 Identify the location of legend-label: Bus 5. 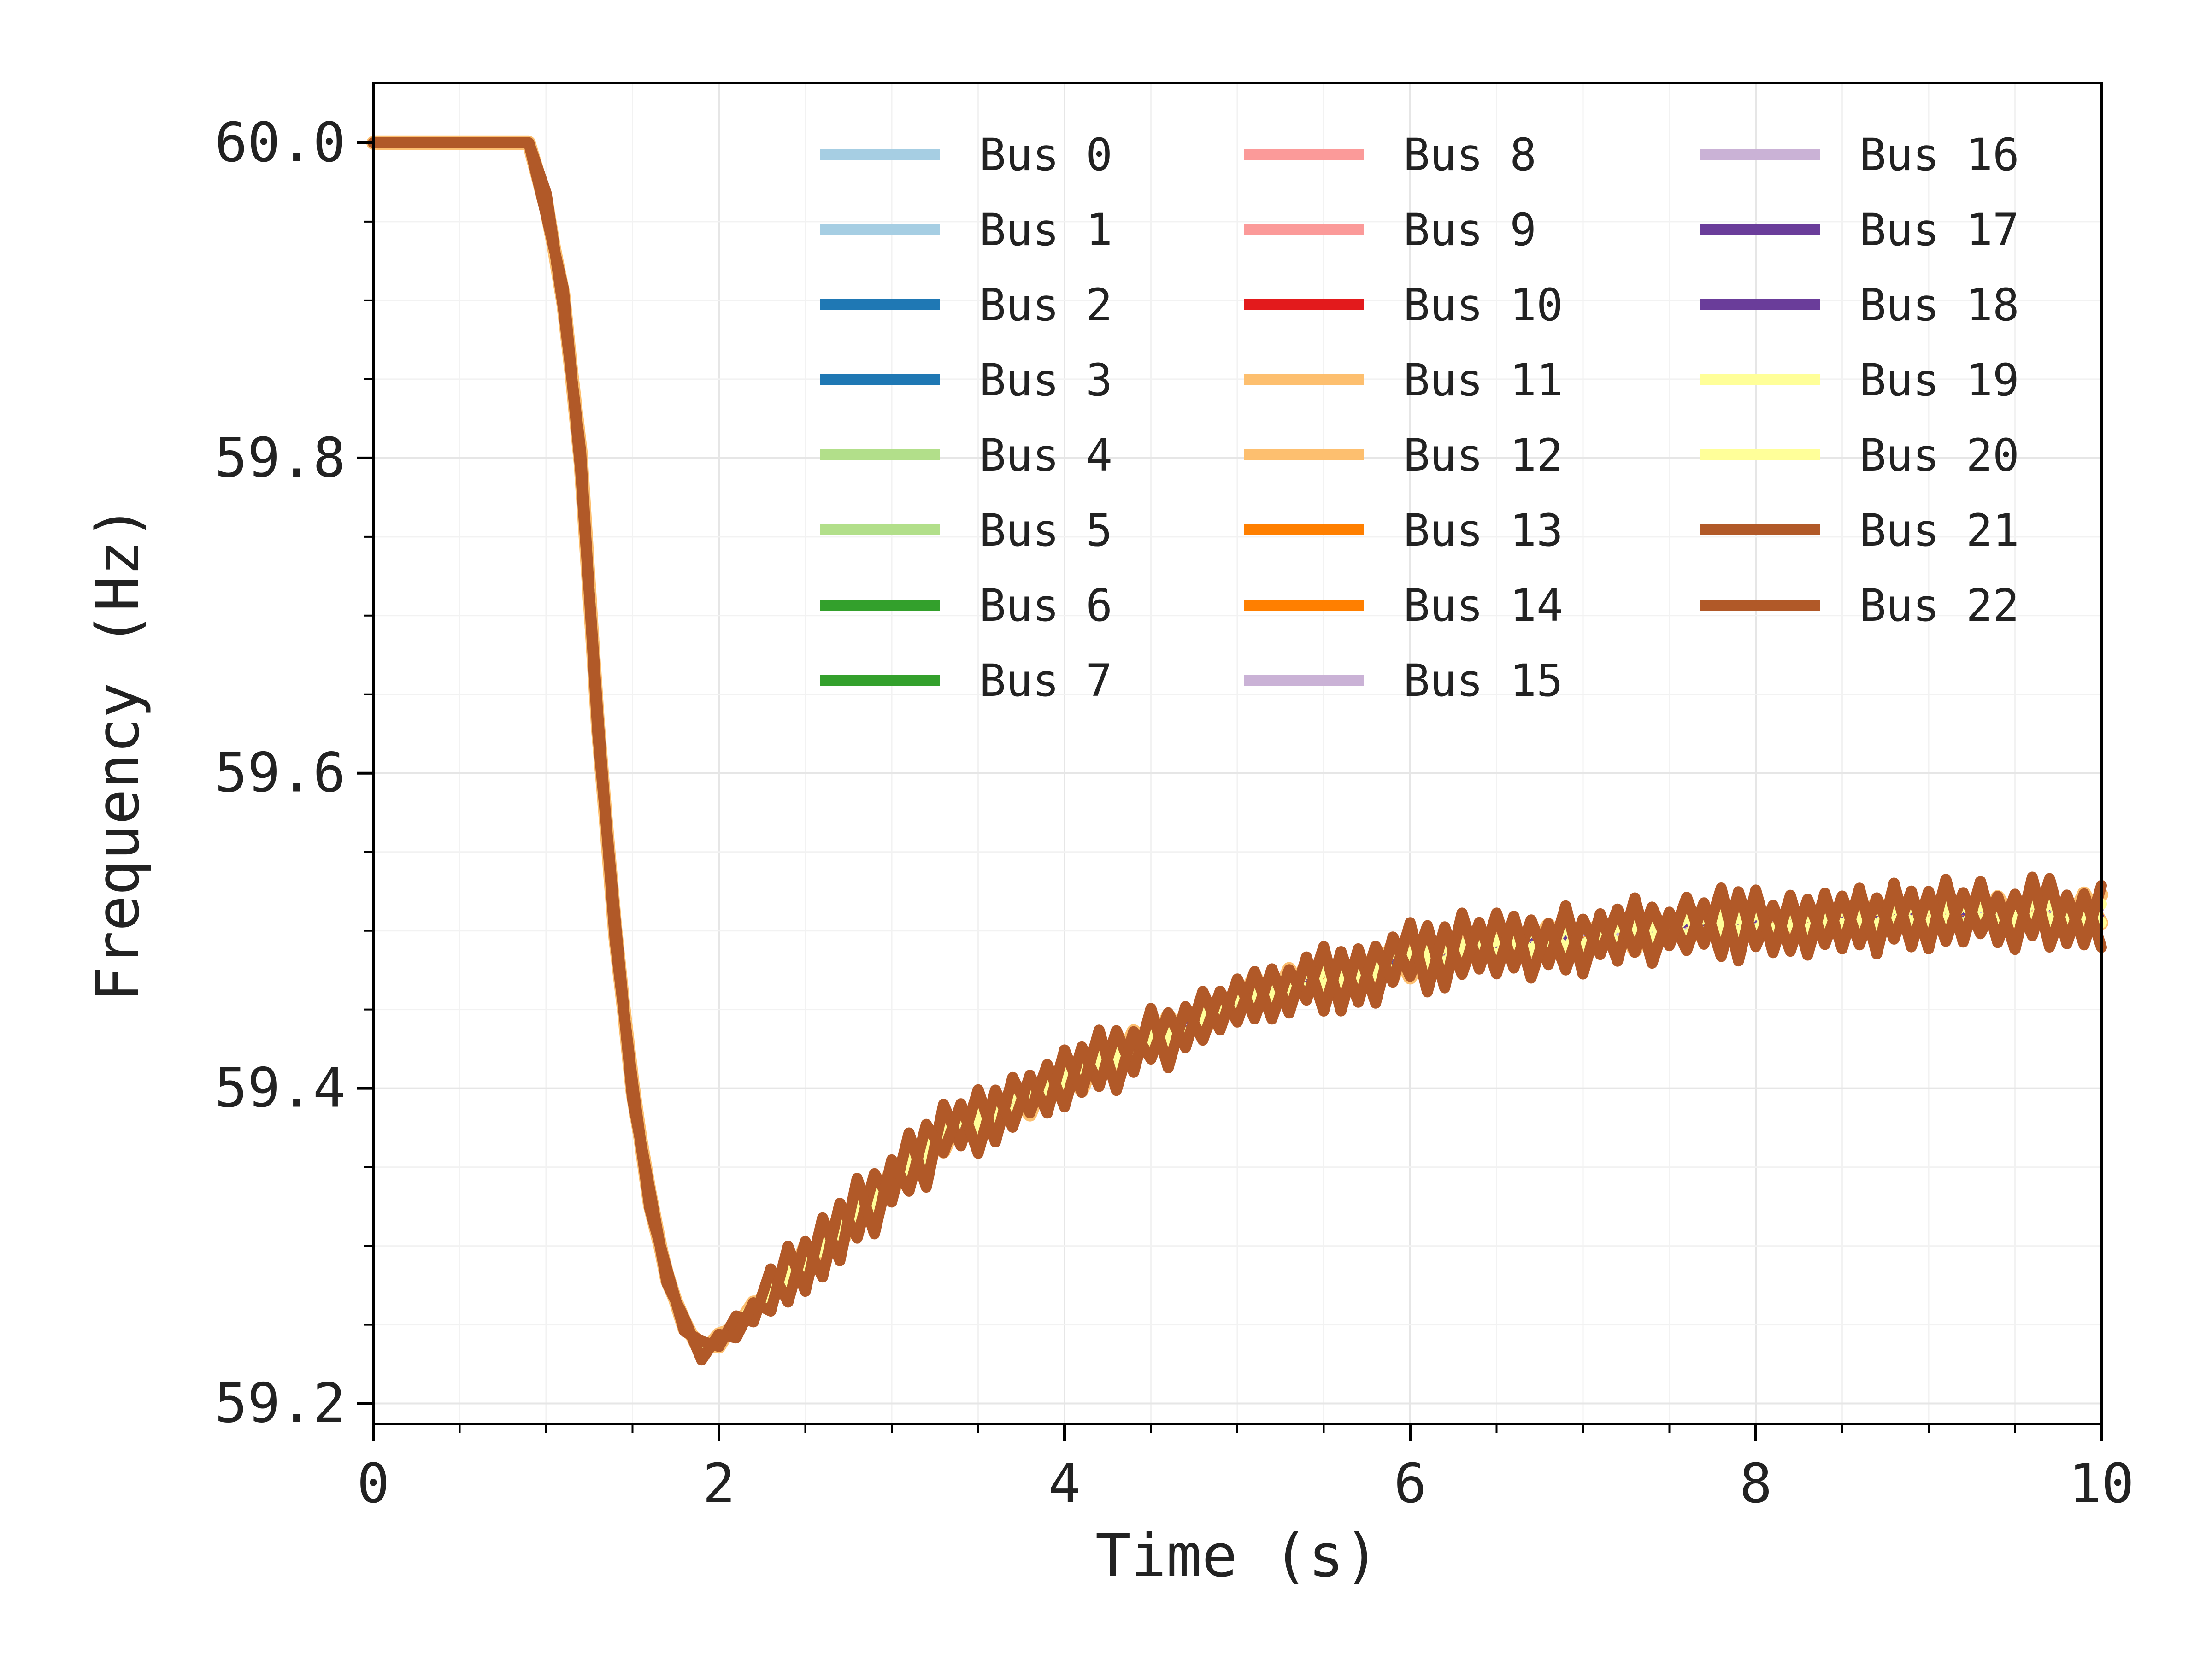
(1045, 530).